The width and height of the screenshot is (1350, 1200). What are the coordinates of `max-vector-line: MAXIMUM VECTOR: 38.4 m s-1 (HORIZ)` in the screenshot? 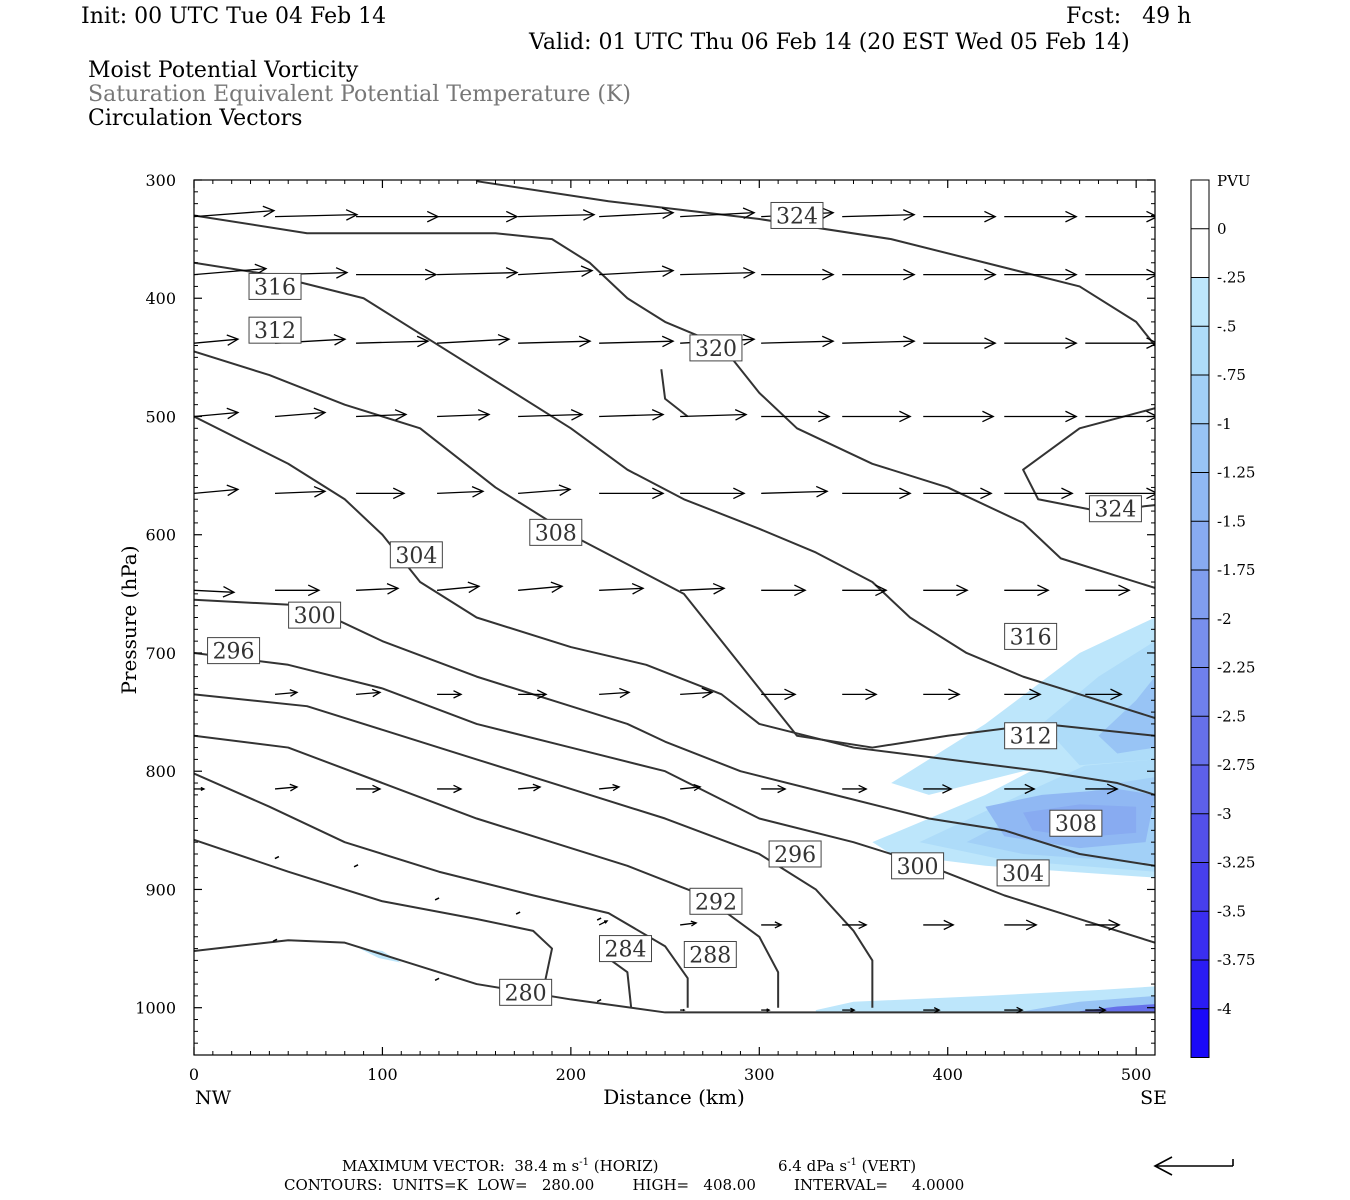 It's located at (500, 1166).